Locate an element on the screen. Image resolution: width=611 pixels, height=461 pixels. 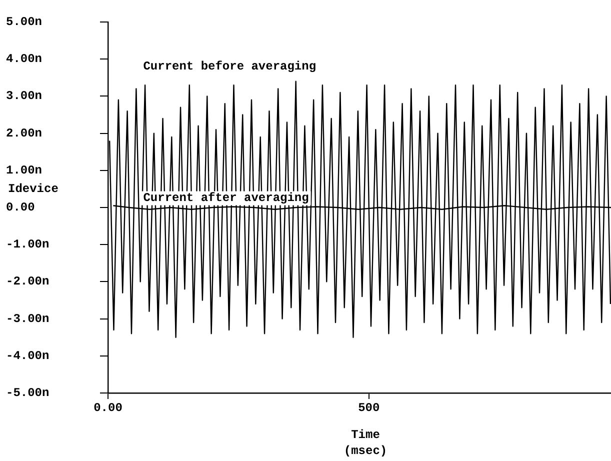
y-tick-label: 0.00 is located at coordinates (20, 207).